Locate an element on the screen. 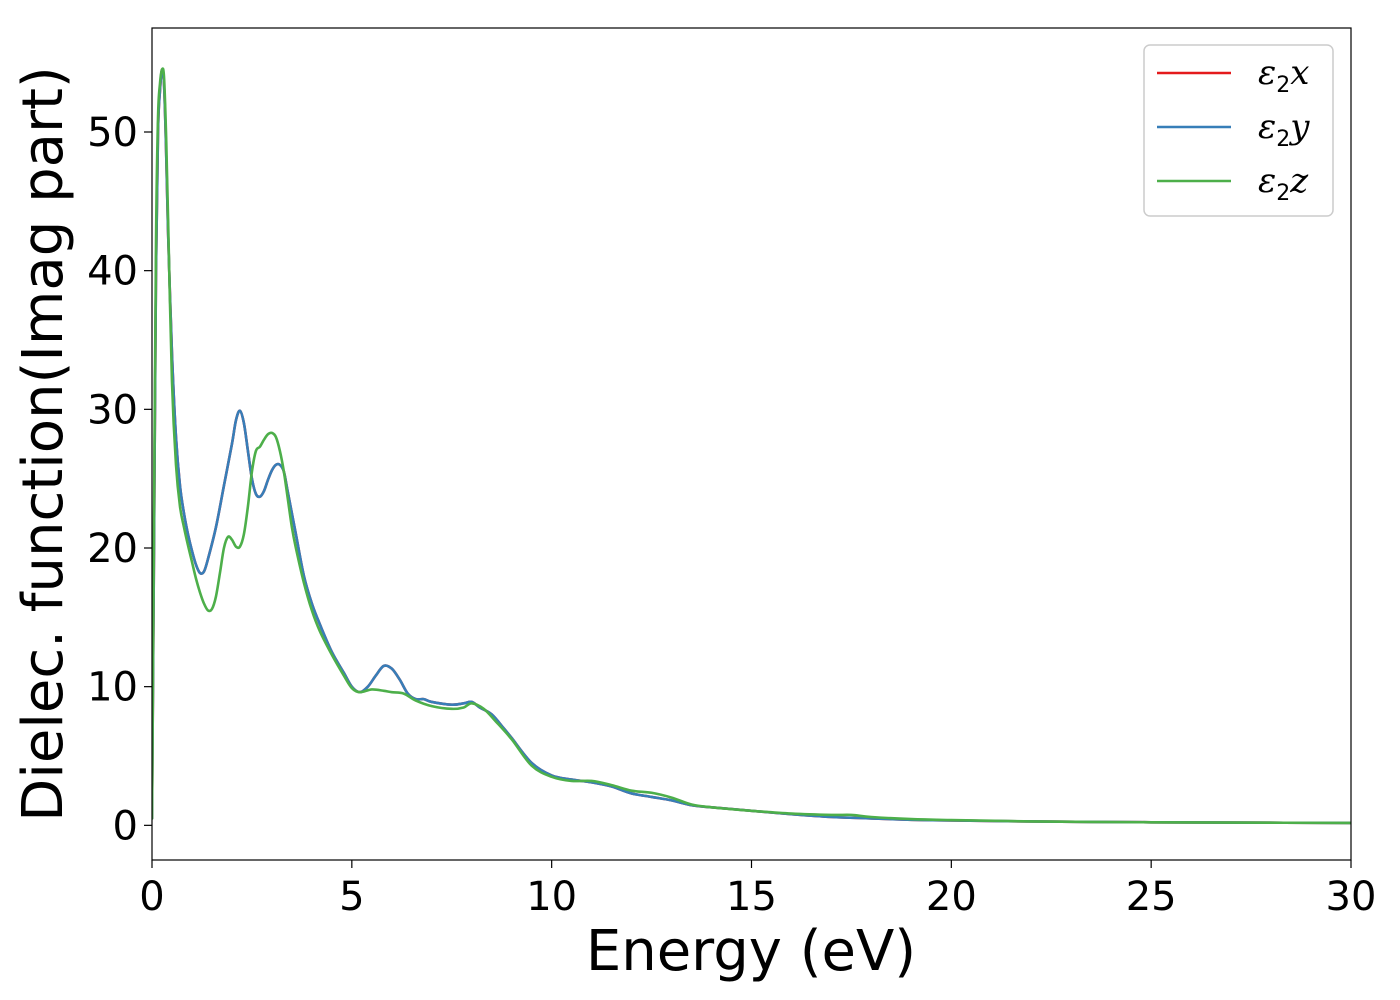 Image resolution: width=1400 pixels, height=1000 pixels. legend-box is located at coordinates (1238, 130).